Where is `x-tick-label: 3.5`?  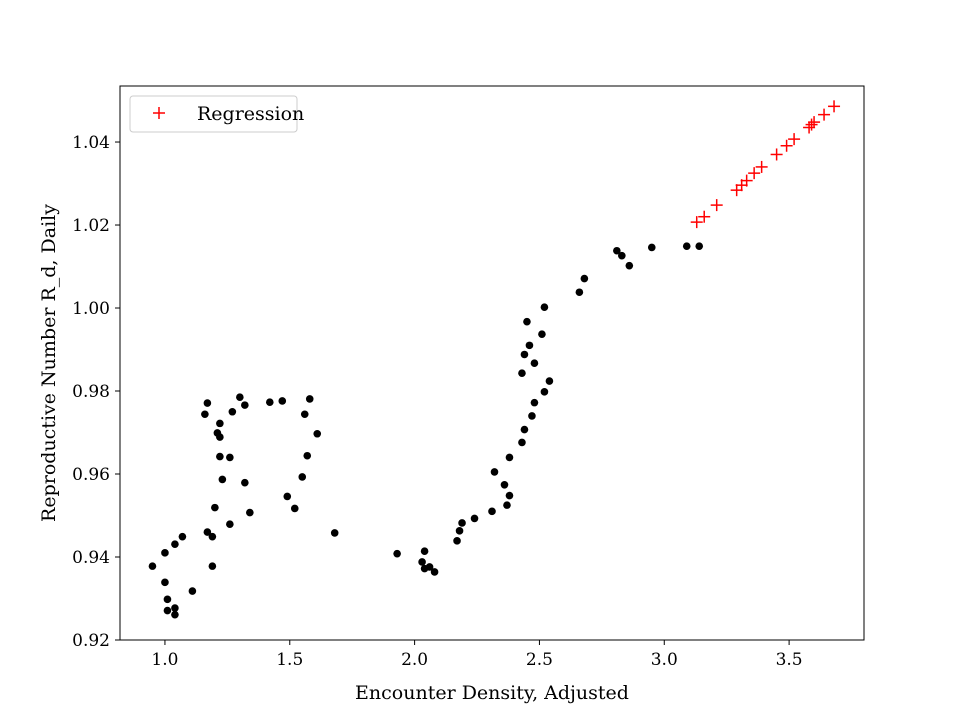 x-tick-label: 3.5 is located at coordinates (789, 660).